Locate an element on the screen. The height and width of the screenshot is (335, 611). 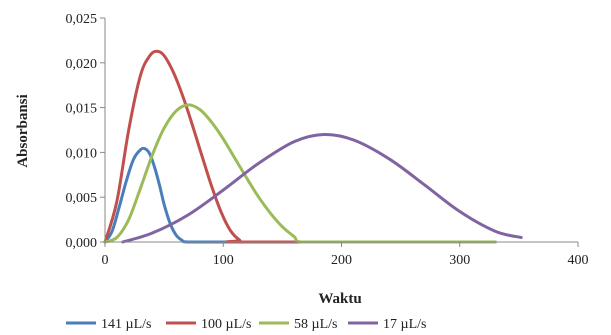
y-tick-label: 0,000 is located at coordinates (82, 243).